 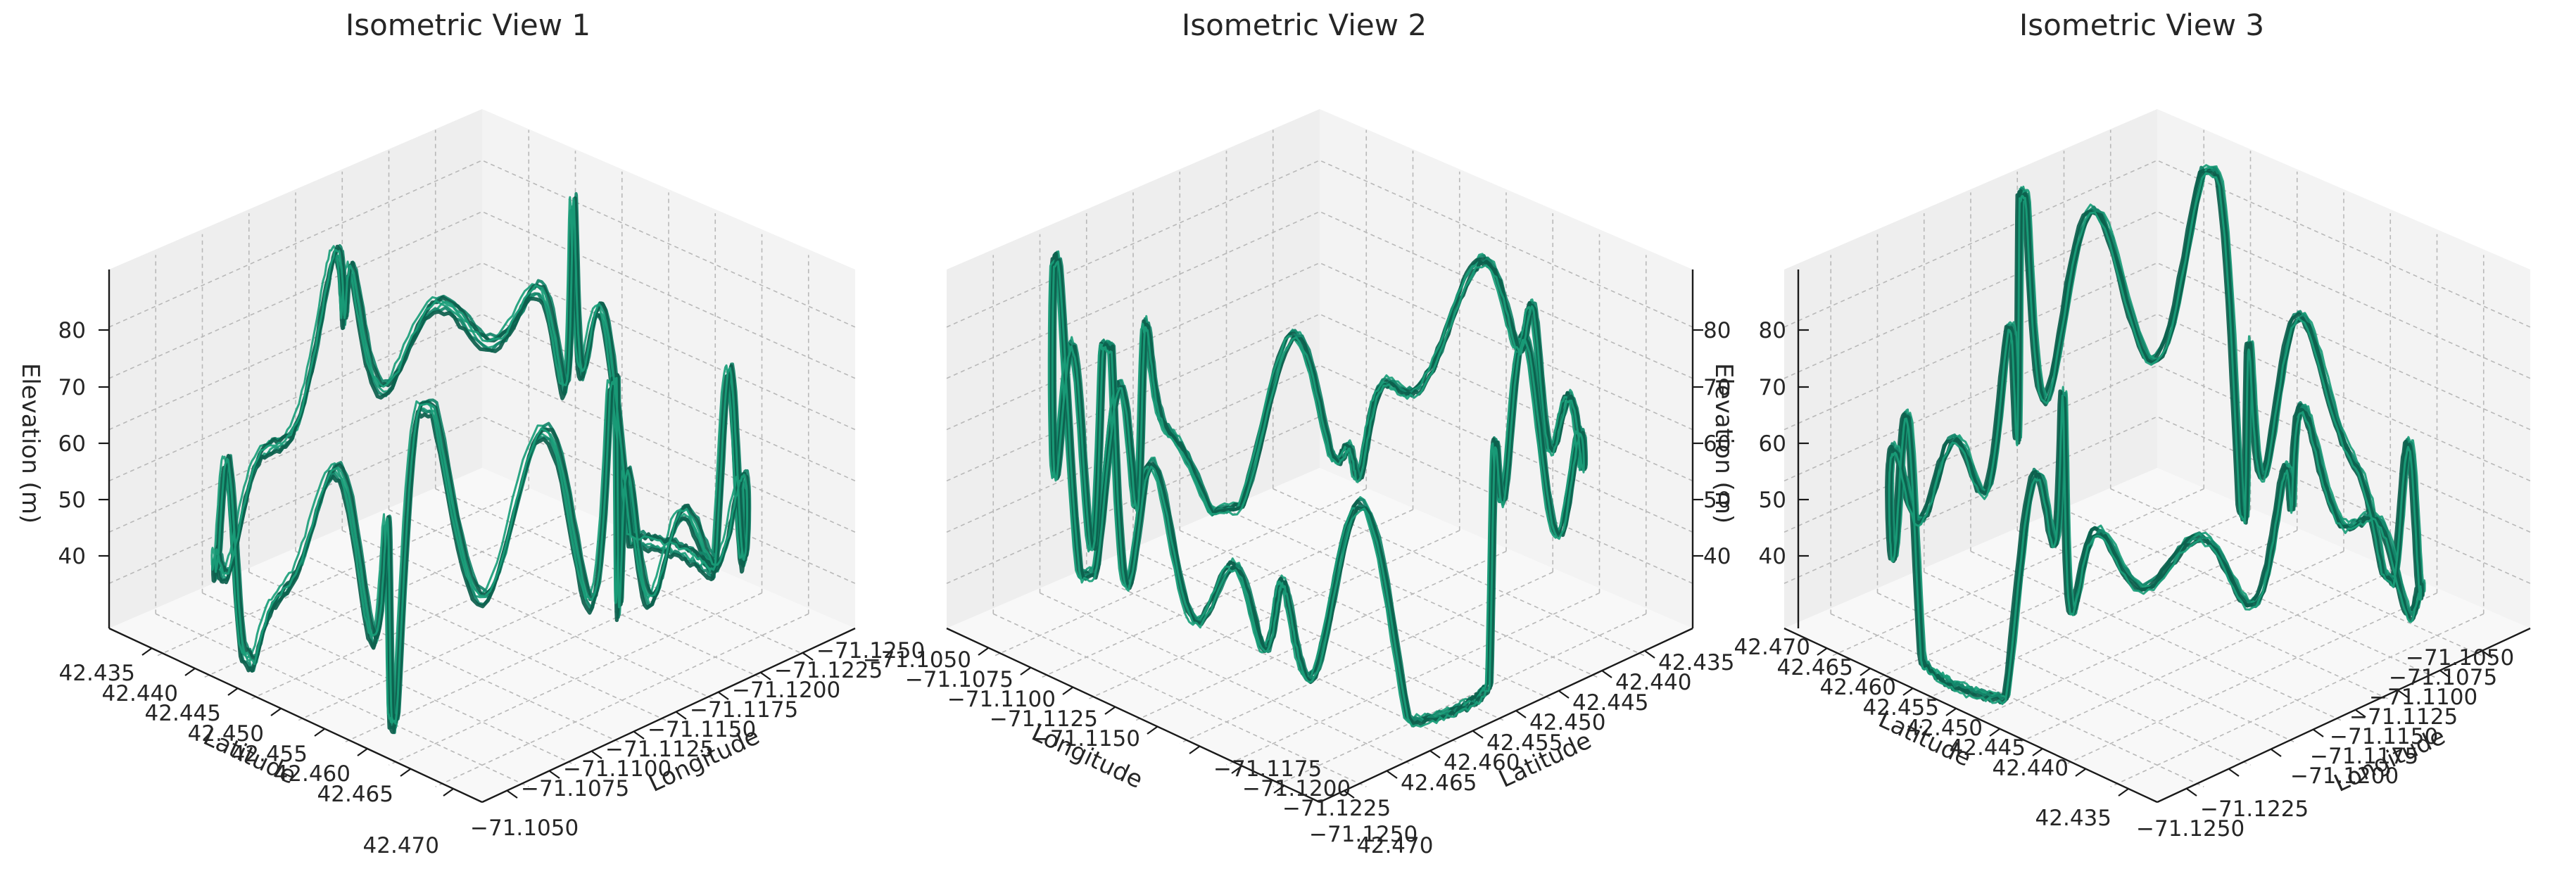 I want to click on panel-1-title: Isometric View 1, so click(x=468, y=25).